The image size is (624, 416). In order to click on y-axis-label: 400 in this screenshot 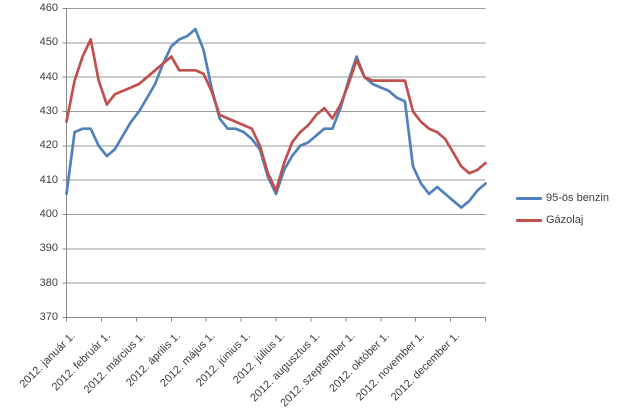, I will do `click(48, 214)`.